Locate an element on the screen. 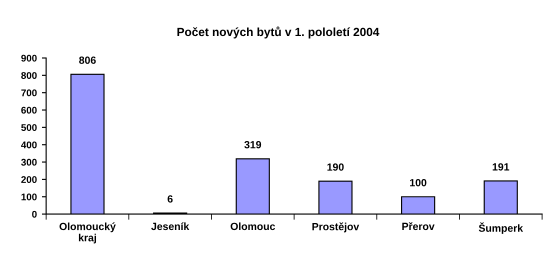 The width and height of the screenshot is (556, 271). y-tick-label: 400 is located at coordinates (29, 144).